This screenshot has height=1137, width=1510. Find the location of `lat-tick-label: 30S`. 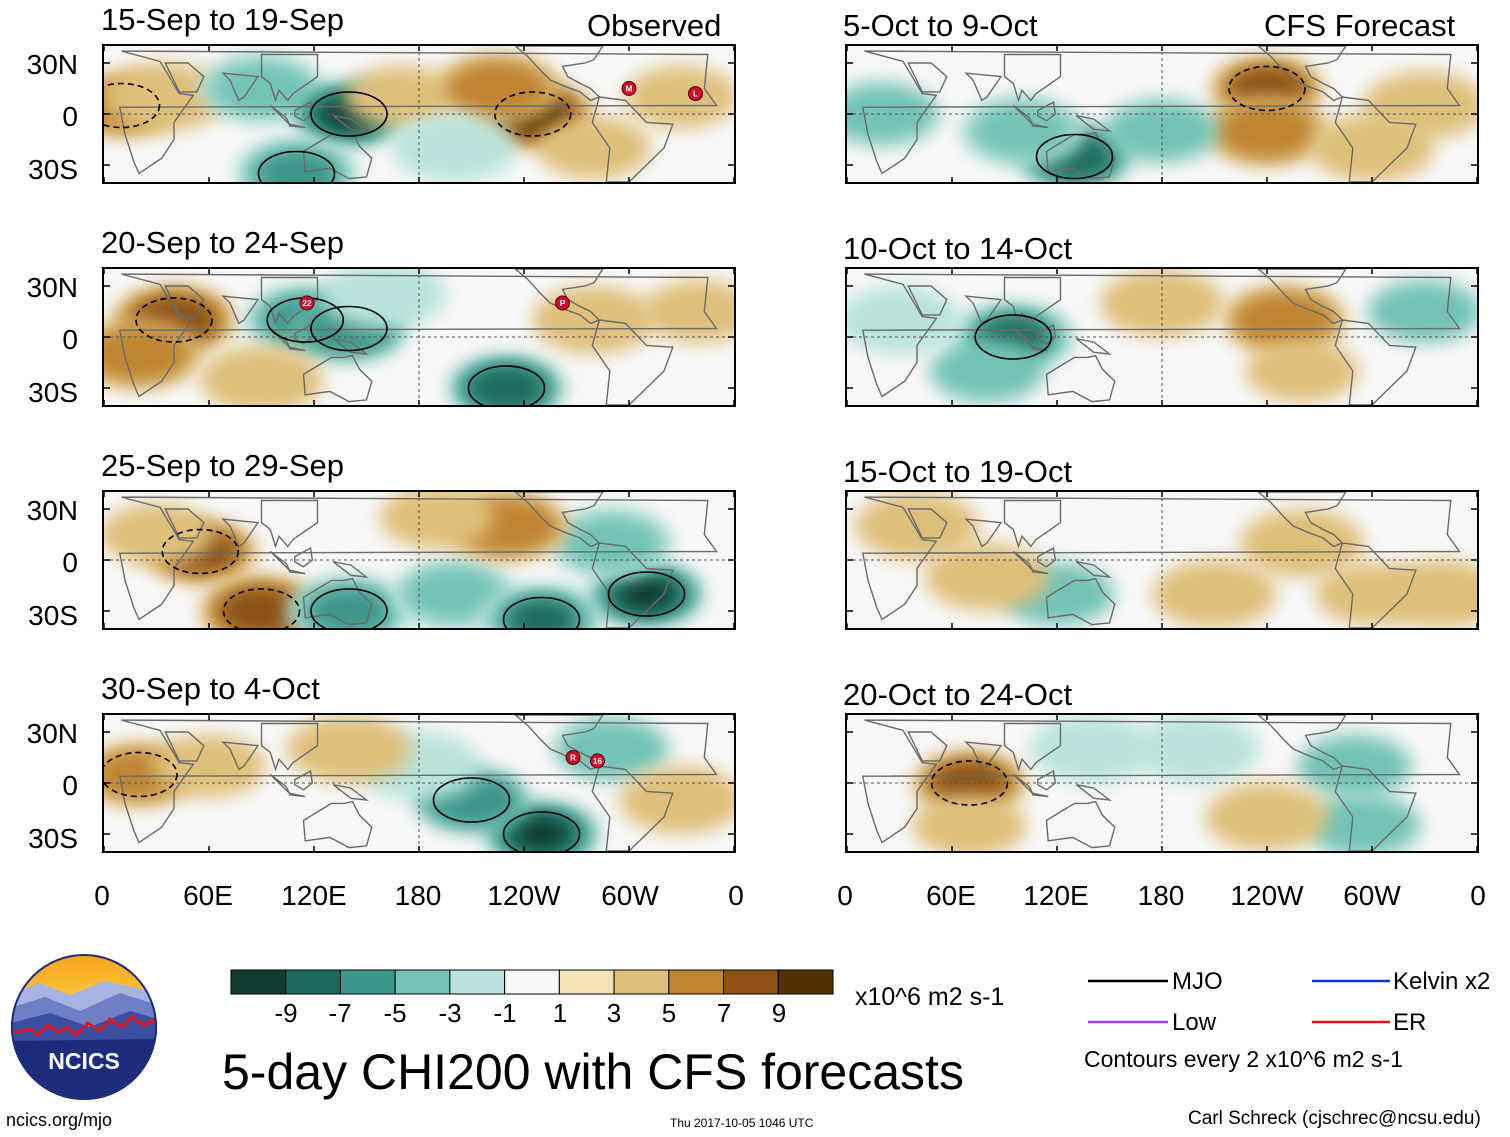

lat-tick-label: 30S is located at coordinates (53, 615).